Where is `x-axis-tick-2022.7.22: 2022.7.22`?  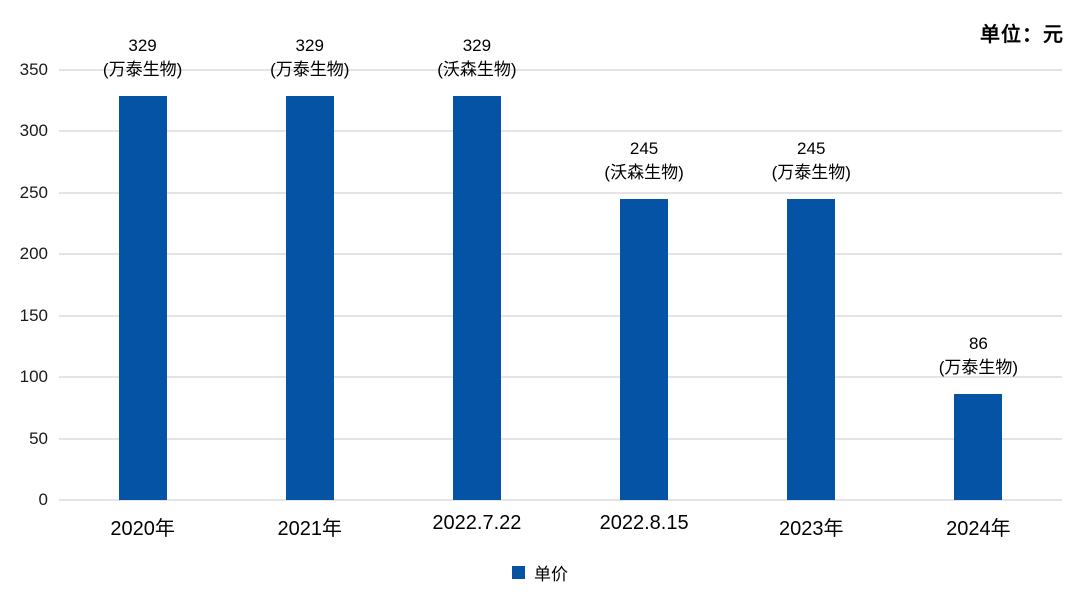
x-axis-tick-2022.7.22: 2022.7.22 is located at coordinates (477, 523).